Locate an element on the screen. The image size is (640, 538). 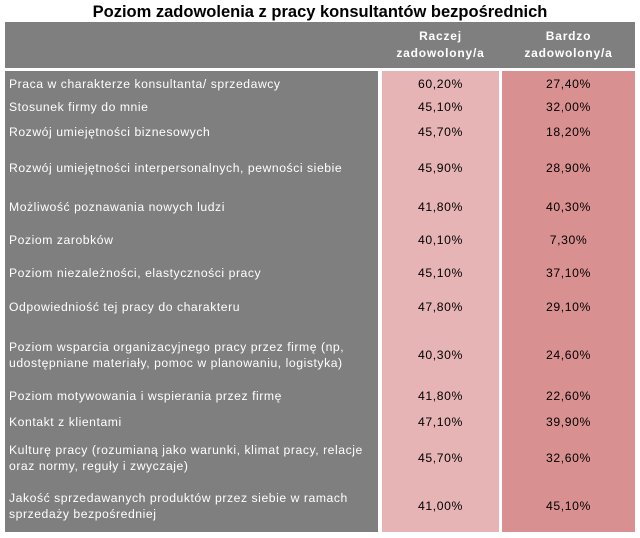
row-label: Kontakt z klientami is located at coordinates (65, 422).